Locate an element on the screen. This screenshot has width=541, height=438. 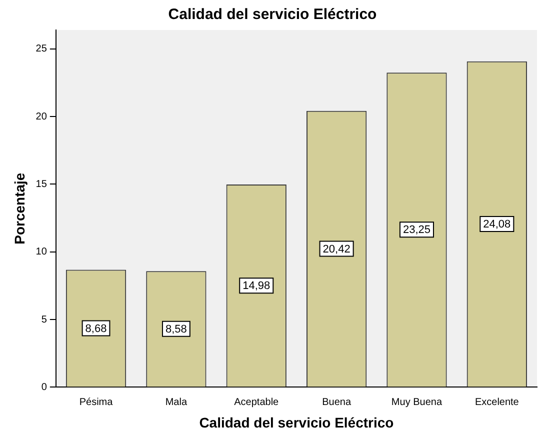
x-tick-label: Aceptable is located at coordinates (257, 402).